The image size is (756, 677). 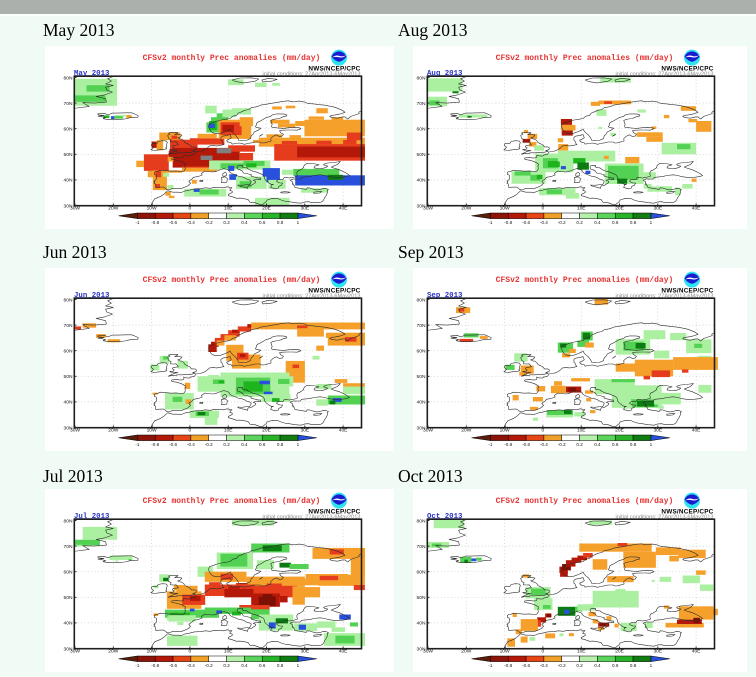 I want to click on svg-text: May 2013, so click(x=92, y=73).